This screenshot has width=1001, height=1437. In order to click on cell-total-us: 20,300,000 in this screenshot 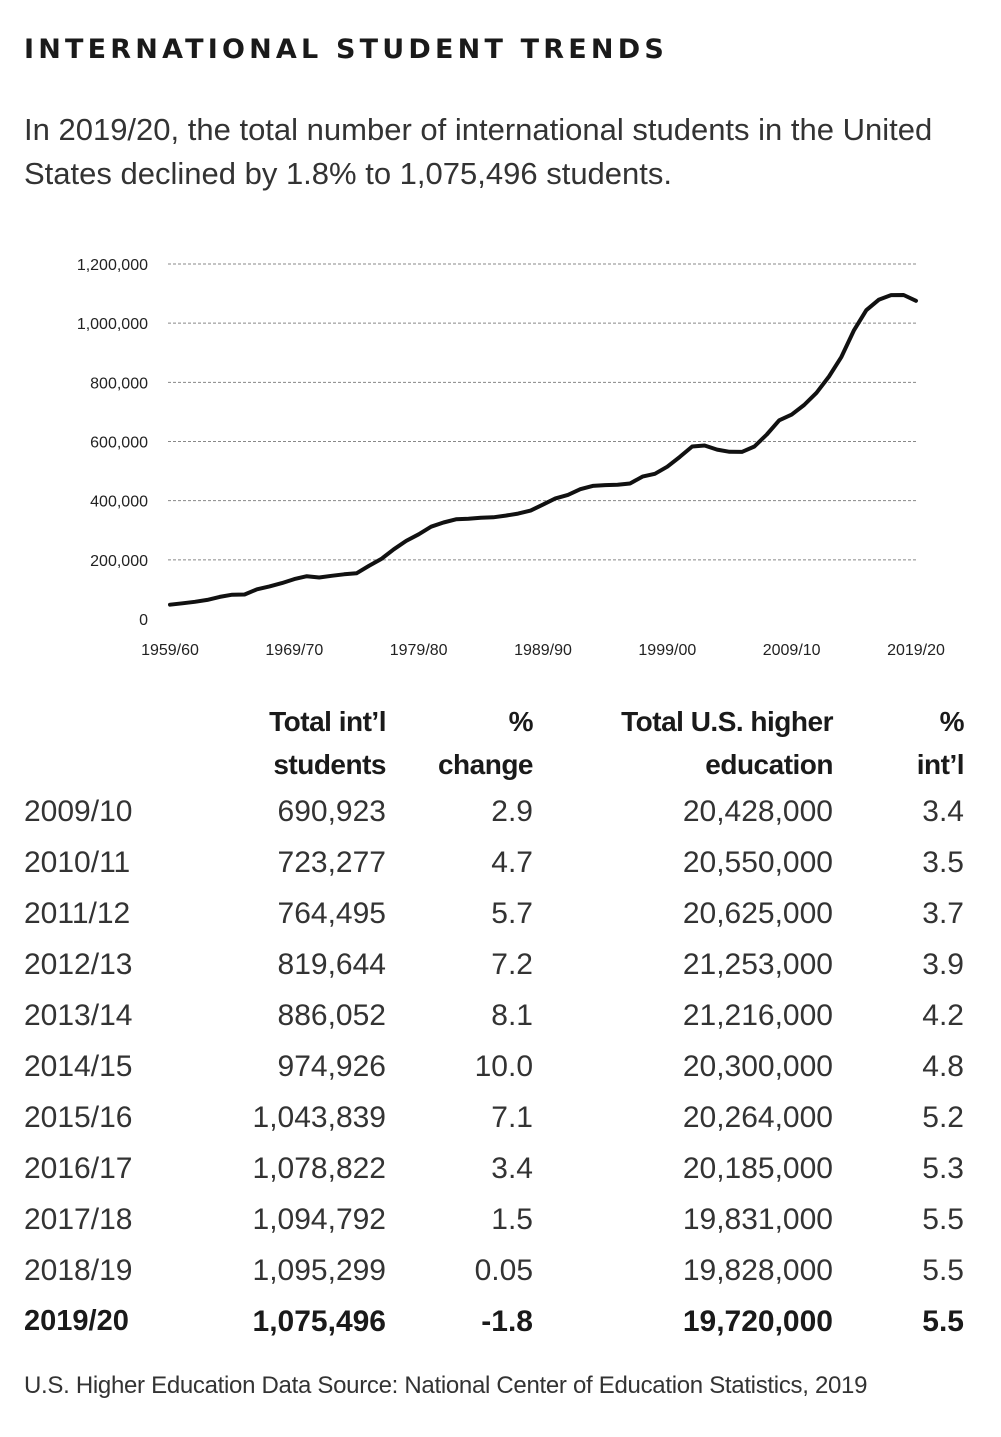, I will do `click(757, 1066)`.